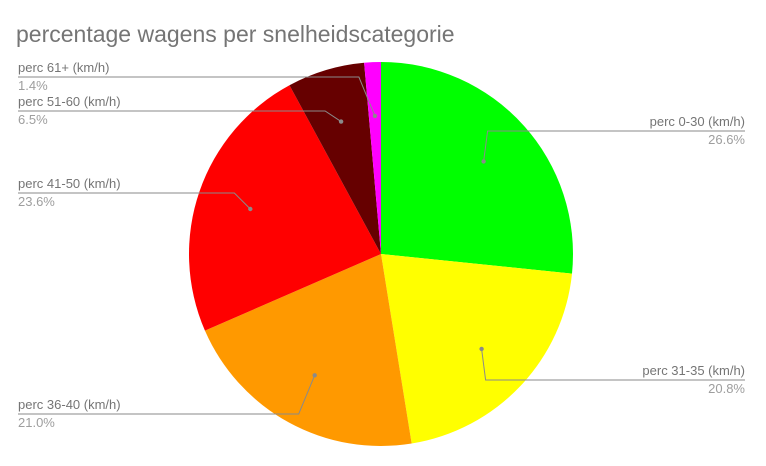 This screenshot has height=466, width=766. What do you see at coordinates (235, 34) in the screenshot?
I see `chart-title: percentage wagens per snelheidscategorie` at bounding box center [235, 34].